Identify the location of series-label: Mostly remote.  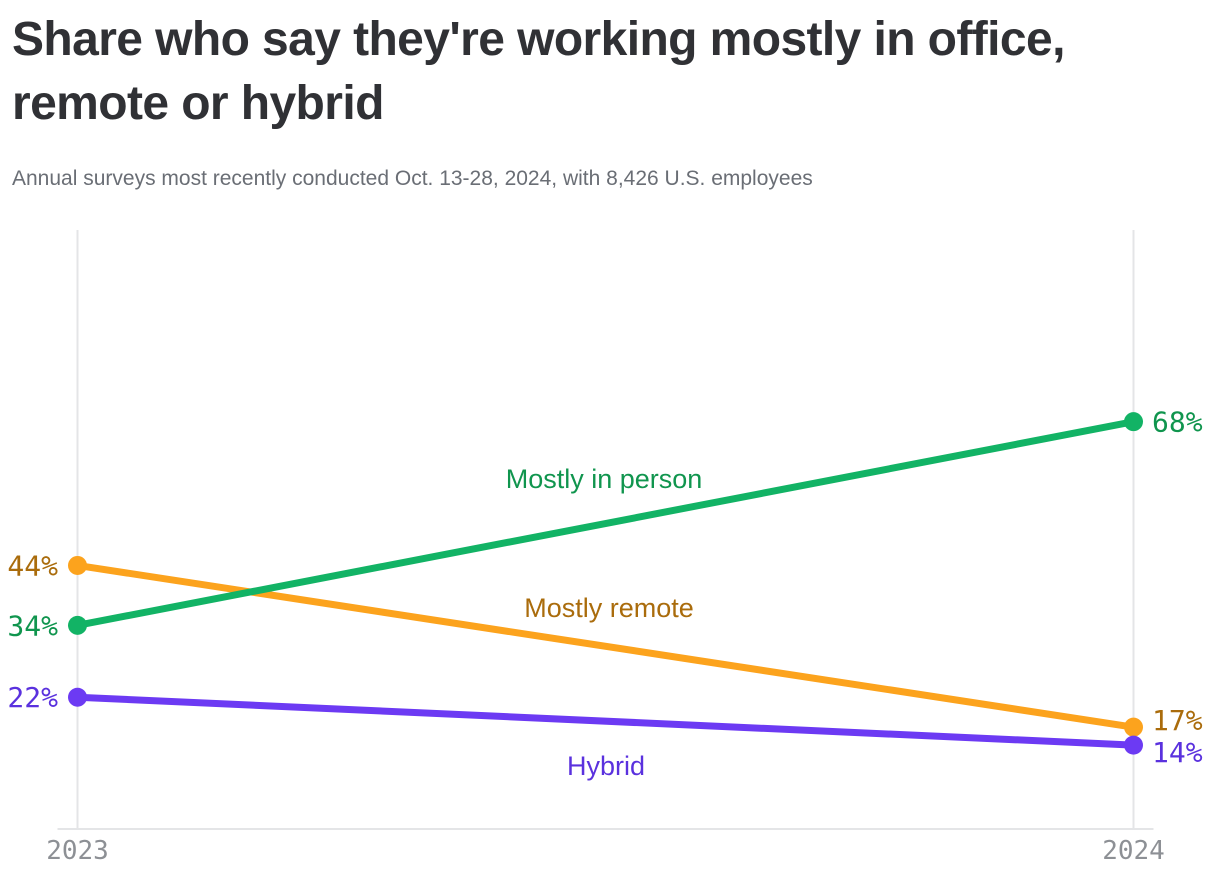
(609, 608).